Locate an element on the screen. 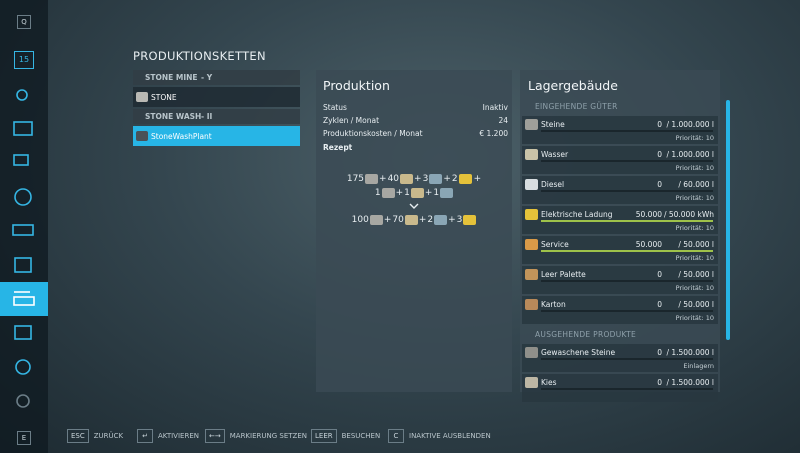 The height and width of the screenshot is (453, 800). item-name: STONE is located at coordinates (164, 97).